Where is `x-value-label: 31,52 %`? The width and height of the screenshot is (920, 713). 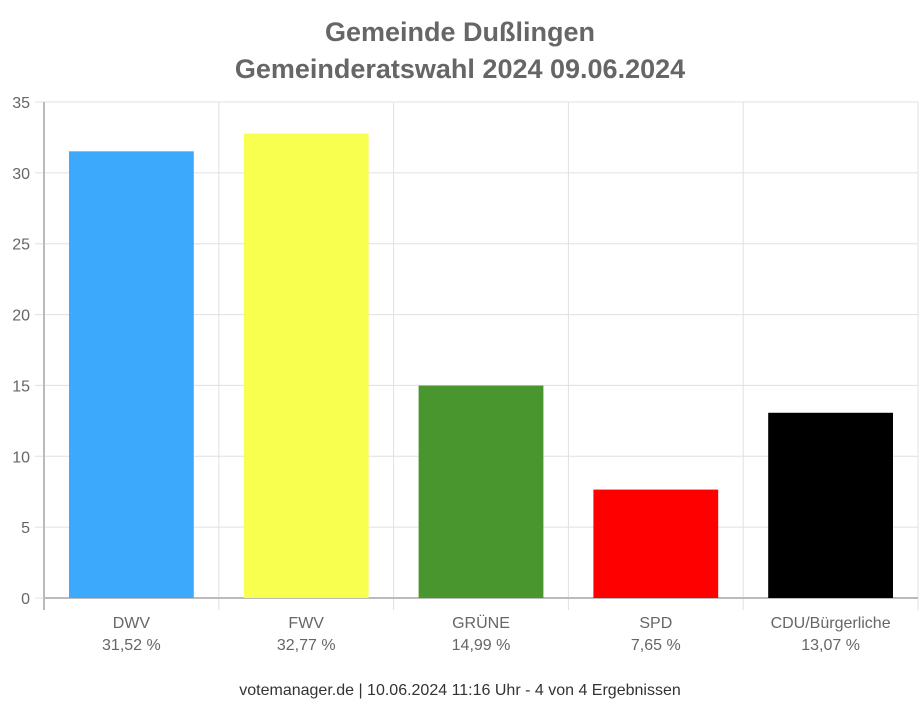 x-value-label: 31,52 % is located at coordinates (131, 645).